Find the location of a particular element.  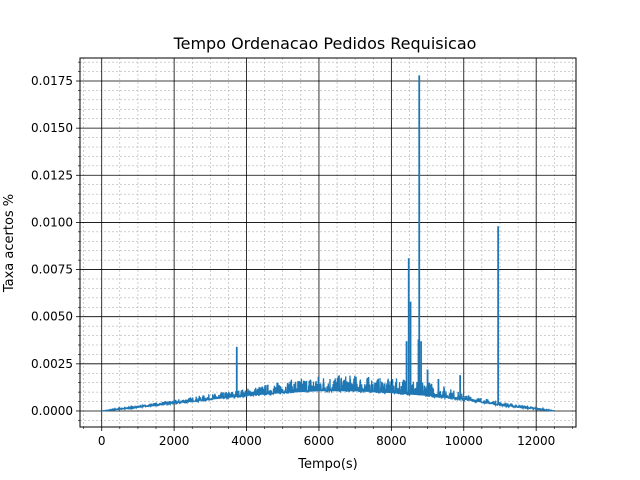

y-tick-label: 0.0050 is located at coordinates (52, 317).